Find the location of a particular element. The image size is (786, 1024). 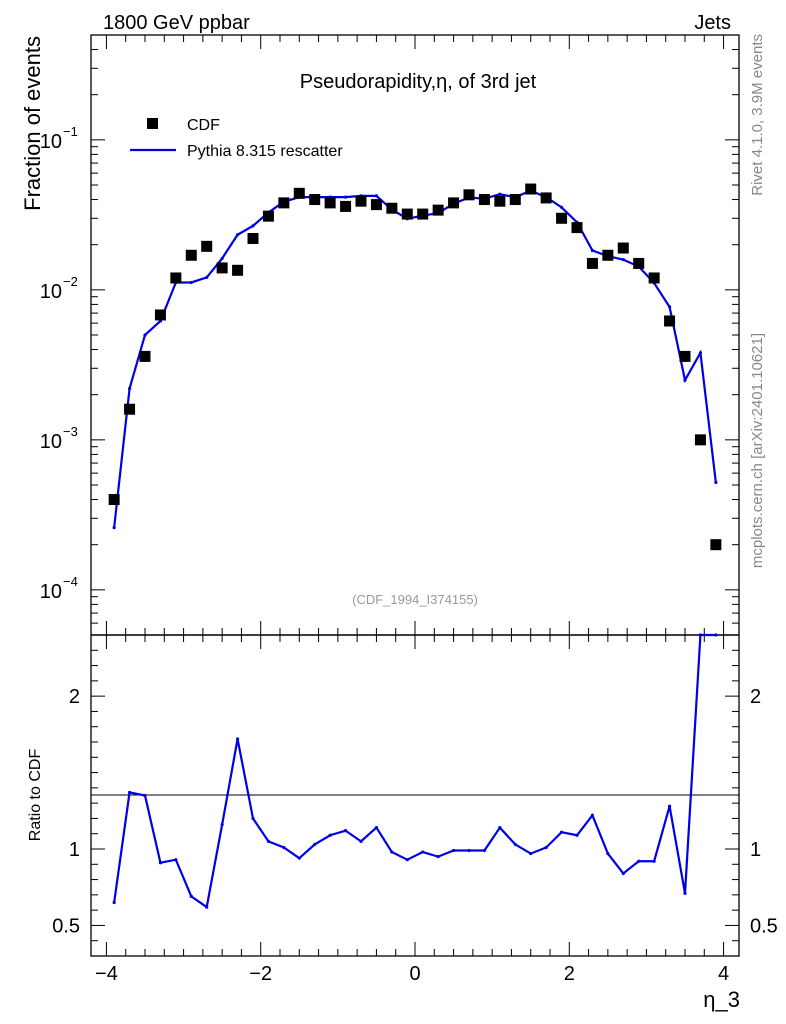

legend-data-marker is located at coordinates (152, 123).